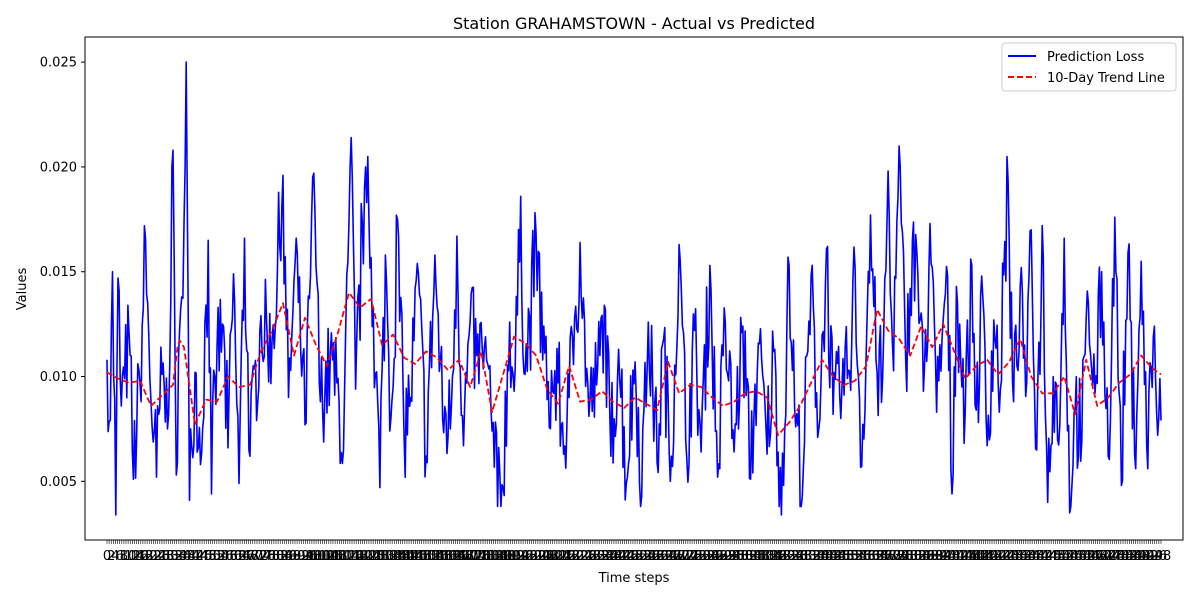 The height and width of the screenshot is (600, 1200). Describe the element at coordinates (926, 556) in the screenshot. I see `x-tick-label: 388` at that location.